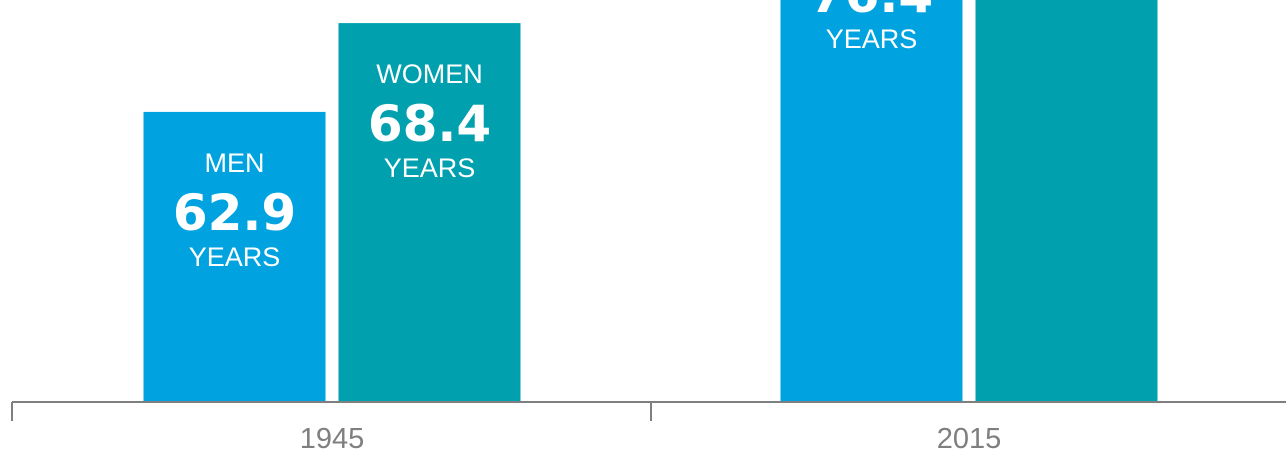 The width and height of the screenshot is (1286, 452). What do you see at coordinates (429, 124) in the screenshot?
I see `data-label-women-1945: 68.4` at bounding box center [429, 124].